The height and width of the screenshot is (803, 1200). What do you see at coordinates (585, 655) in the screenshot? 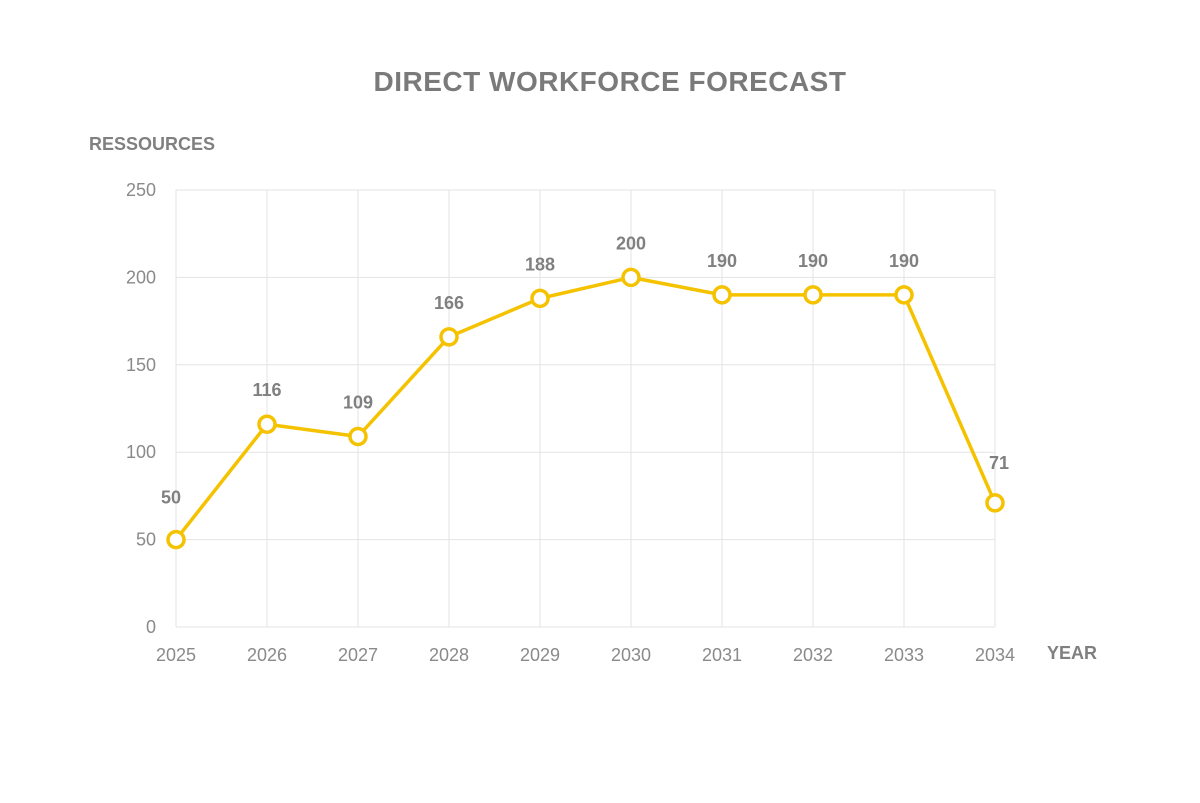
I see `x-tick-labels: 2025 2026 2027 2028 2029 2030 2031 2032 2033 2034` at bounding box center [585, 655].